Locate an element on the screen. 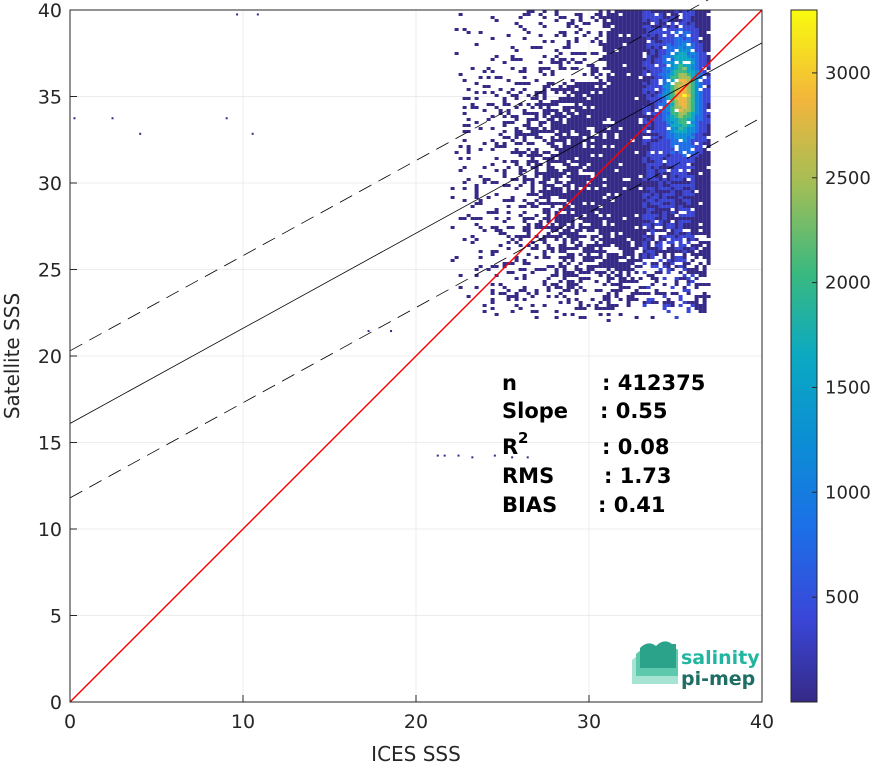  outlier-point is located at coordinates (237, 14).